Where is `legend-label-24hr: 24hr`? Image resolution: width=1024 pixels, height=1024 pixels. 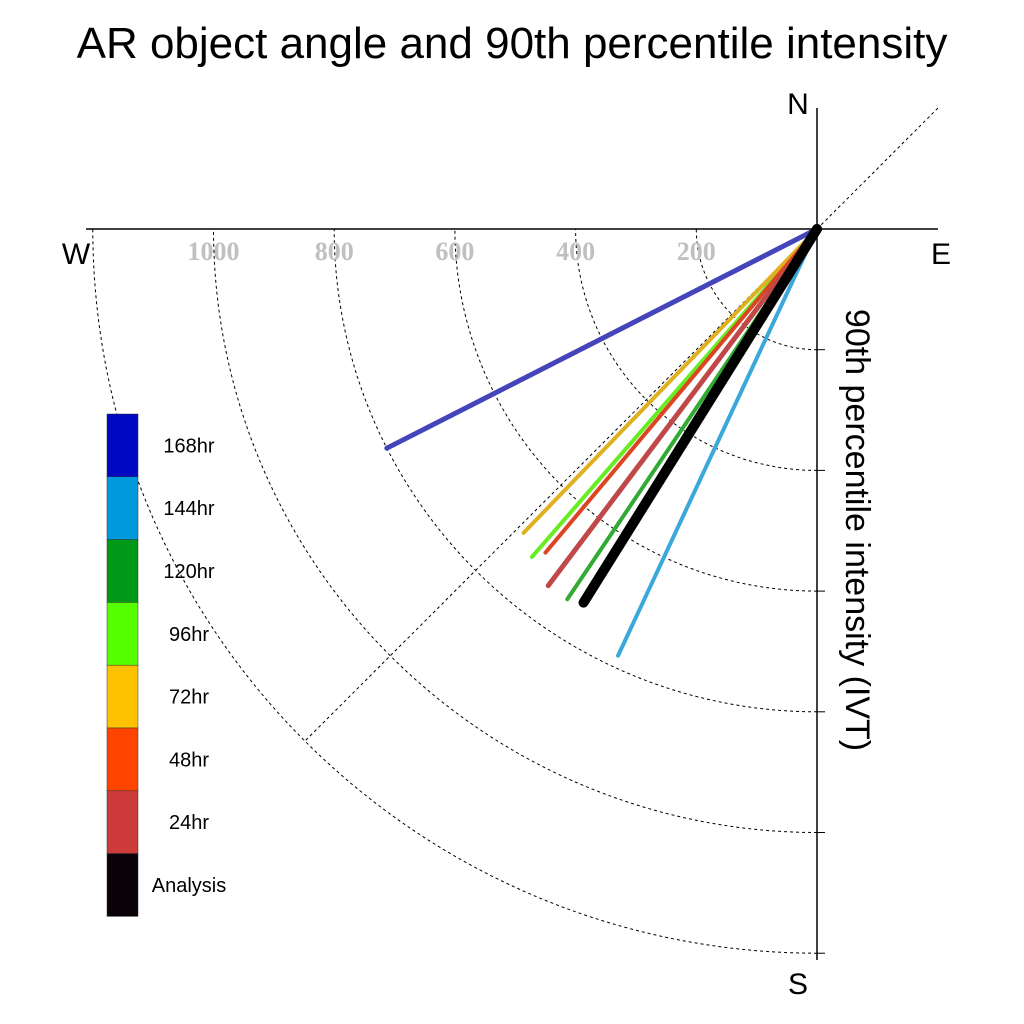
legend-label-24hr: 24hr is located at coordinates (189, 823).